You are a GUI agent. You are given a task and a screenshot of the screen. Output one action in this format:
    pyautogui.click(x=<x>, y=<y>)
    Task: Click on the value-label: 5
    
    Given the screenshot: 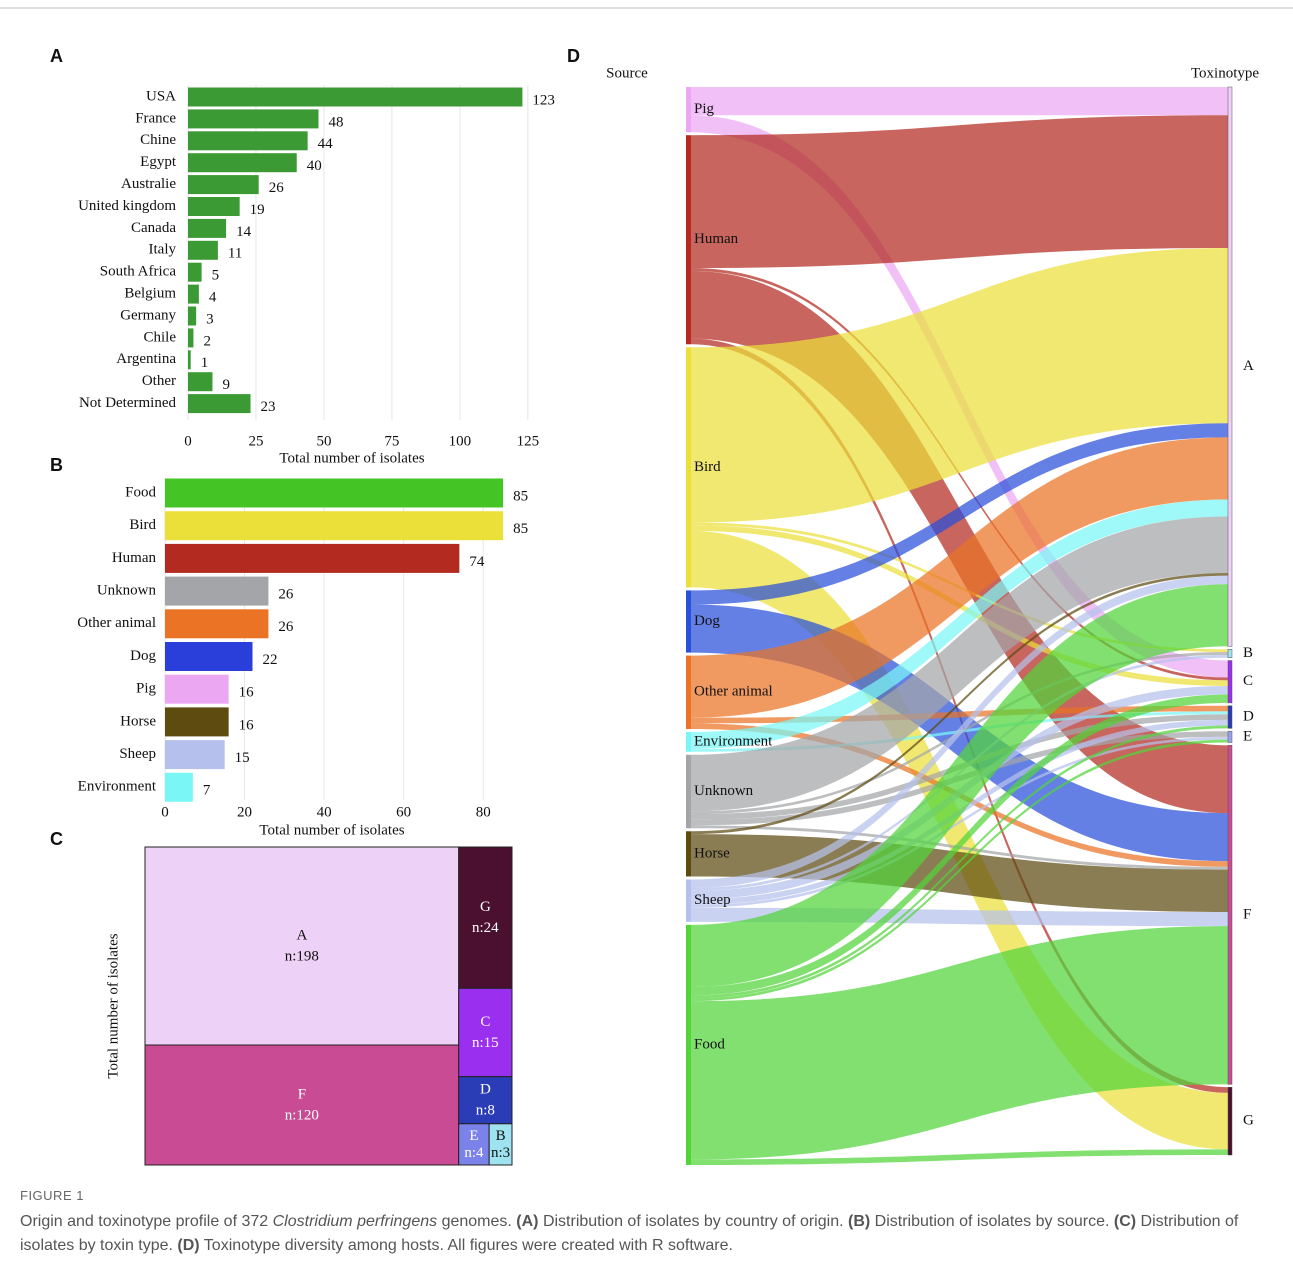 What is the action you would take?
    pyautogui.click(x=216, y=276)
    